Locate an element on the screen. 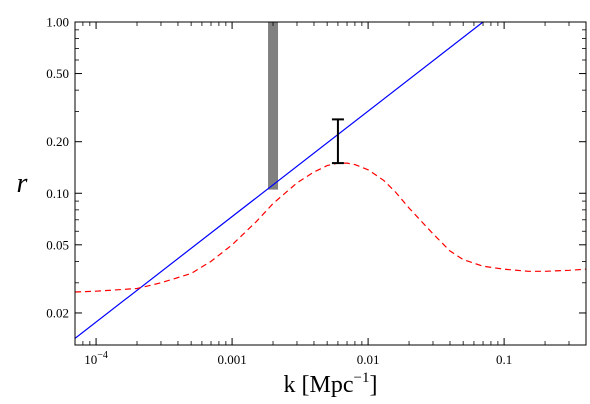  x-tick-label: 0.01 is located at coordinates (368, 359).